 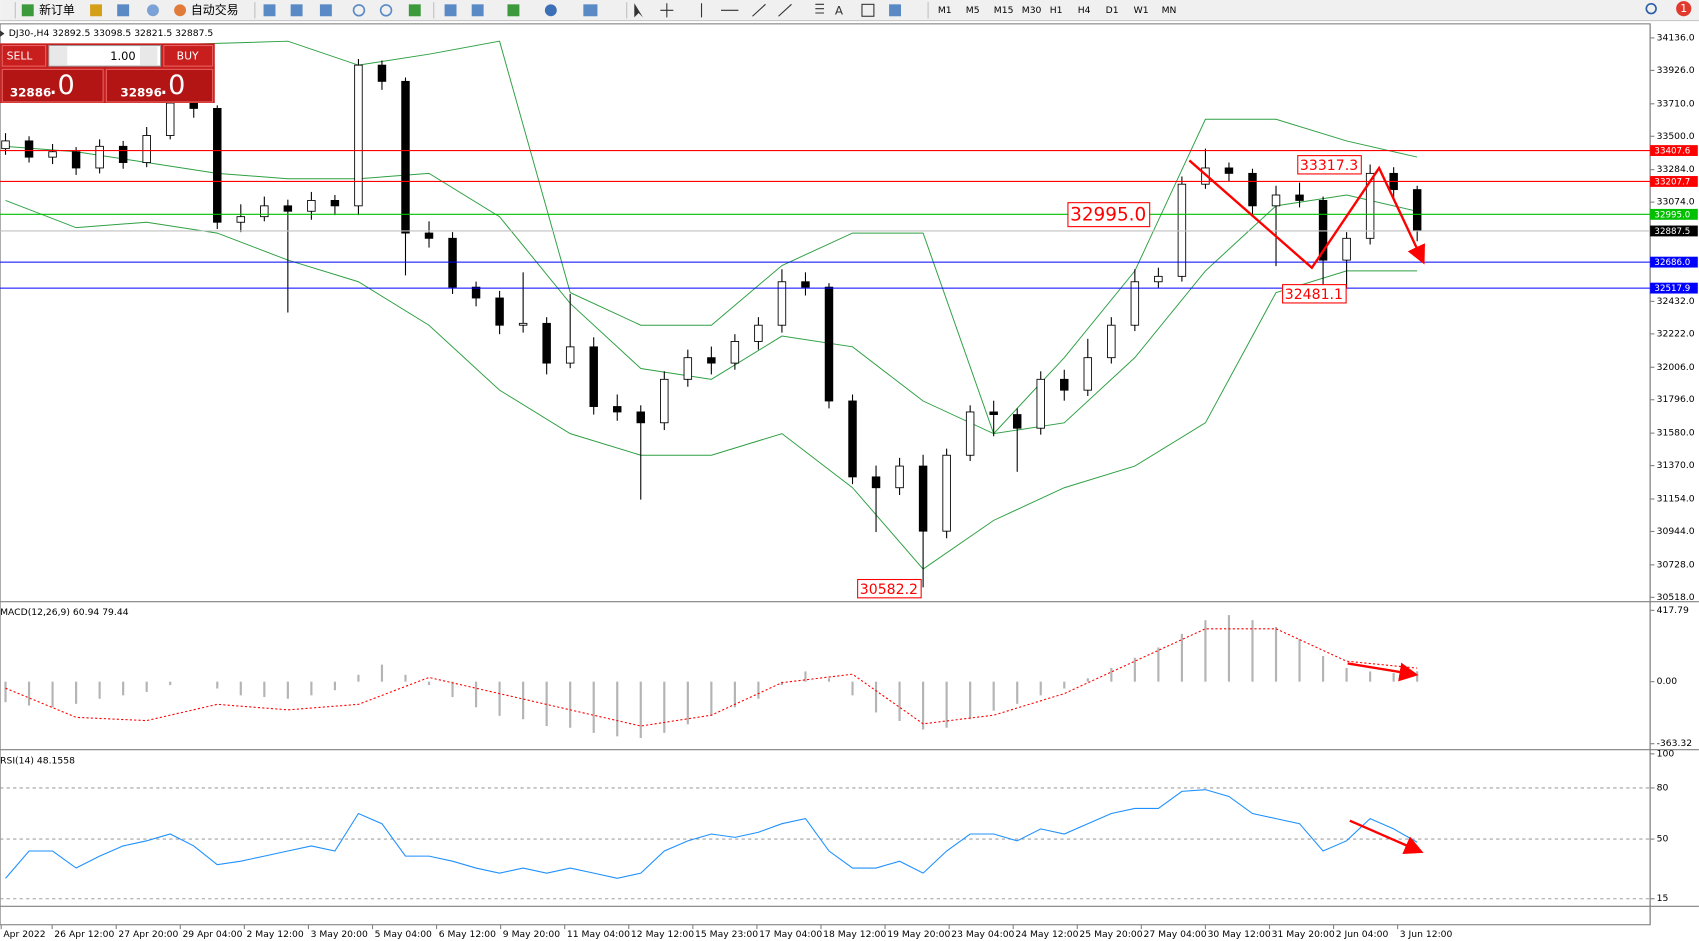 What do you see at coordinates (839, 10) in the screenshot?
I see `text-tool: A` at bounding box center [839, 10].